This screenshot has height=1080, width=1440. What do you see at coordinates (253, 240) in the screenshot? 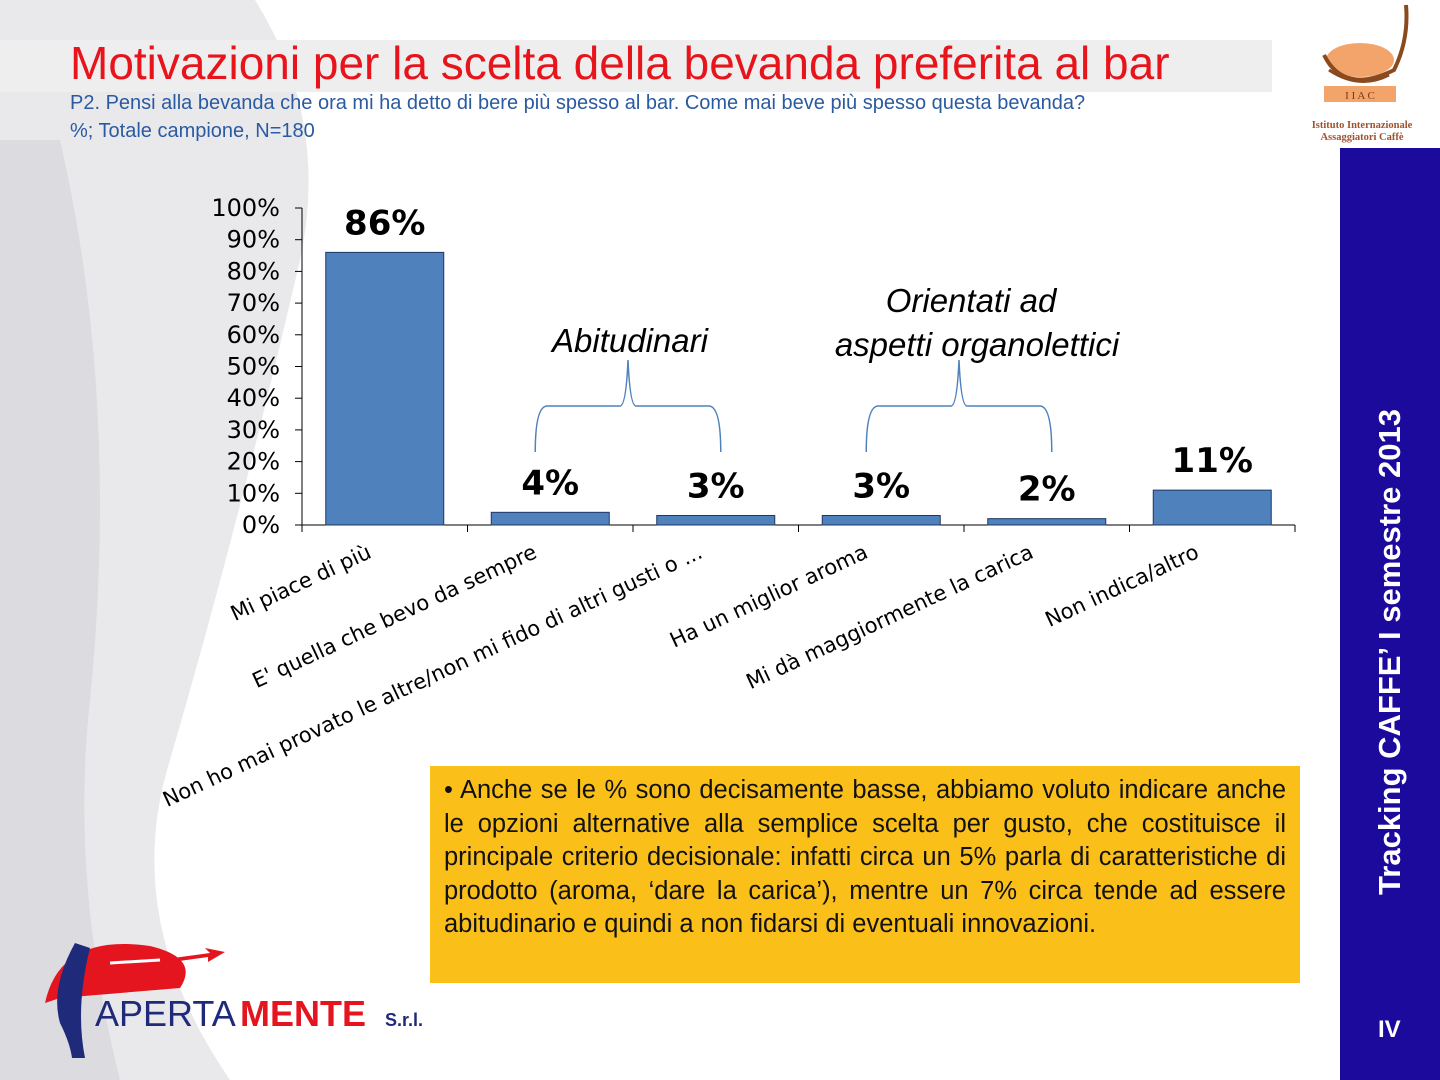
I see `y-tick-label: 90%` at bounding box center [253, 240].